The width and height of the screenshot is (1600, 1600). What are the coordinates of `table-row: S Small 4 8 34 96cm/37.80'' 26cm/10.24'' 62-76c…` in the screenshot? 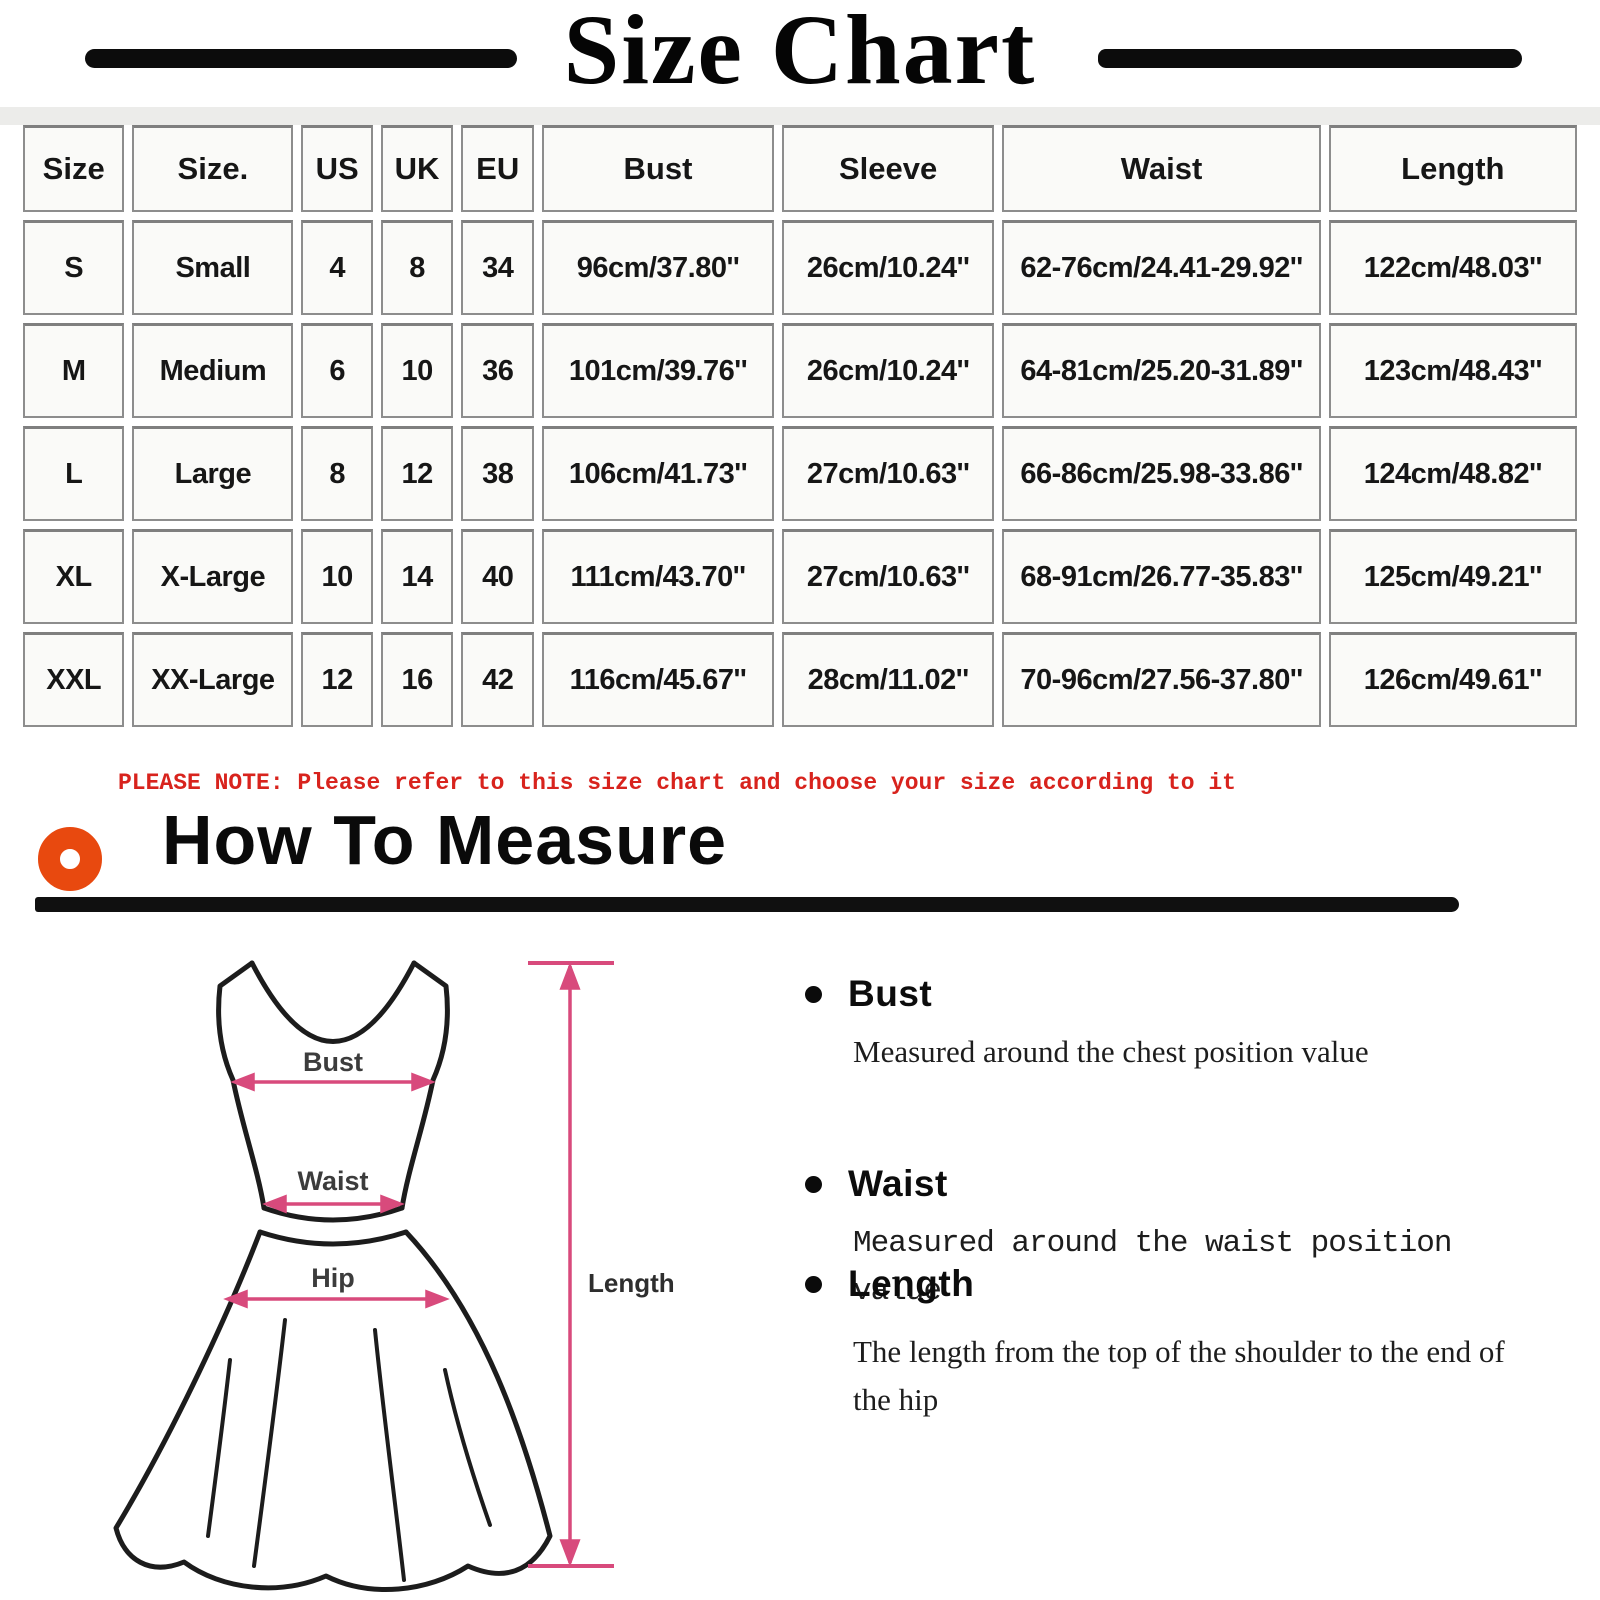 It's located at (800, 267).